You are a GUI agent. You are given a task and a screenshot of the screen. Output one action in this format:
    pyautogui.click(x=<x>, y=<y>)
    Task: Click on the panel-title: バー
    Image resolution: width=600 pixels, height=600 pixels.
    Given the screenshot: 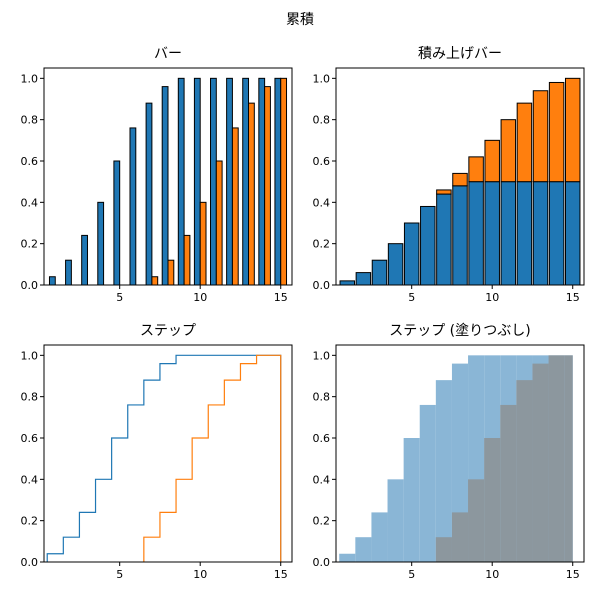 What is the action you would take?
    pyautogui.click(x=168, y=54)
    